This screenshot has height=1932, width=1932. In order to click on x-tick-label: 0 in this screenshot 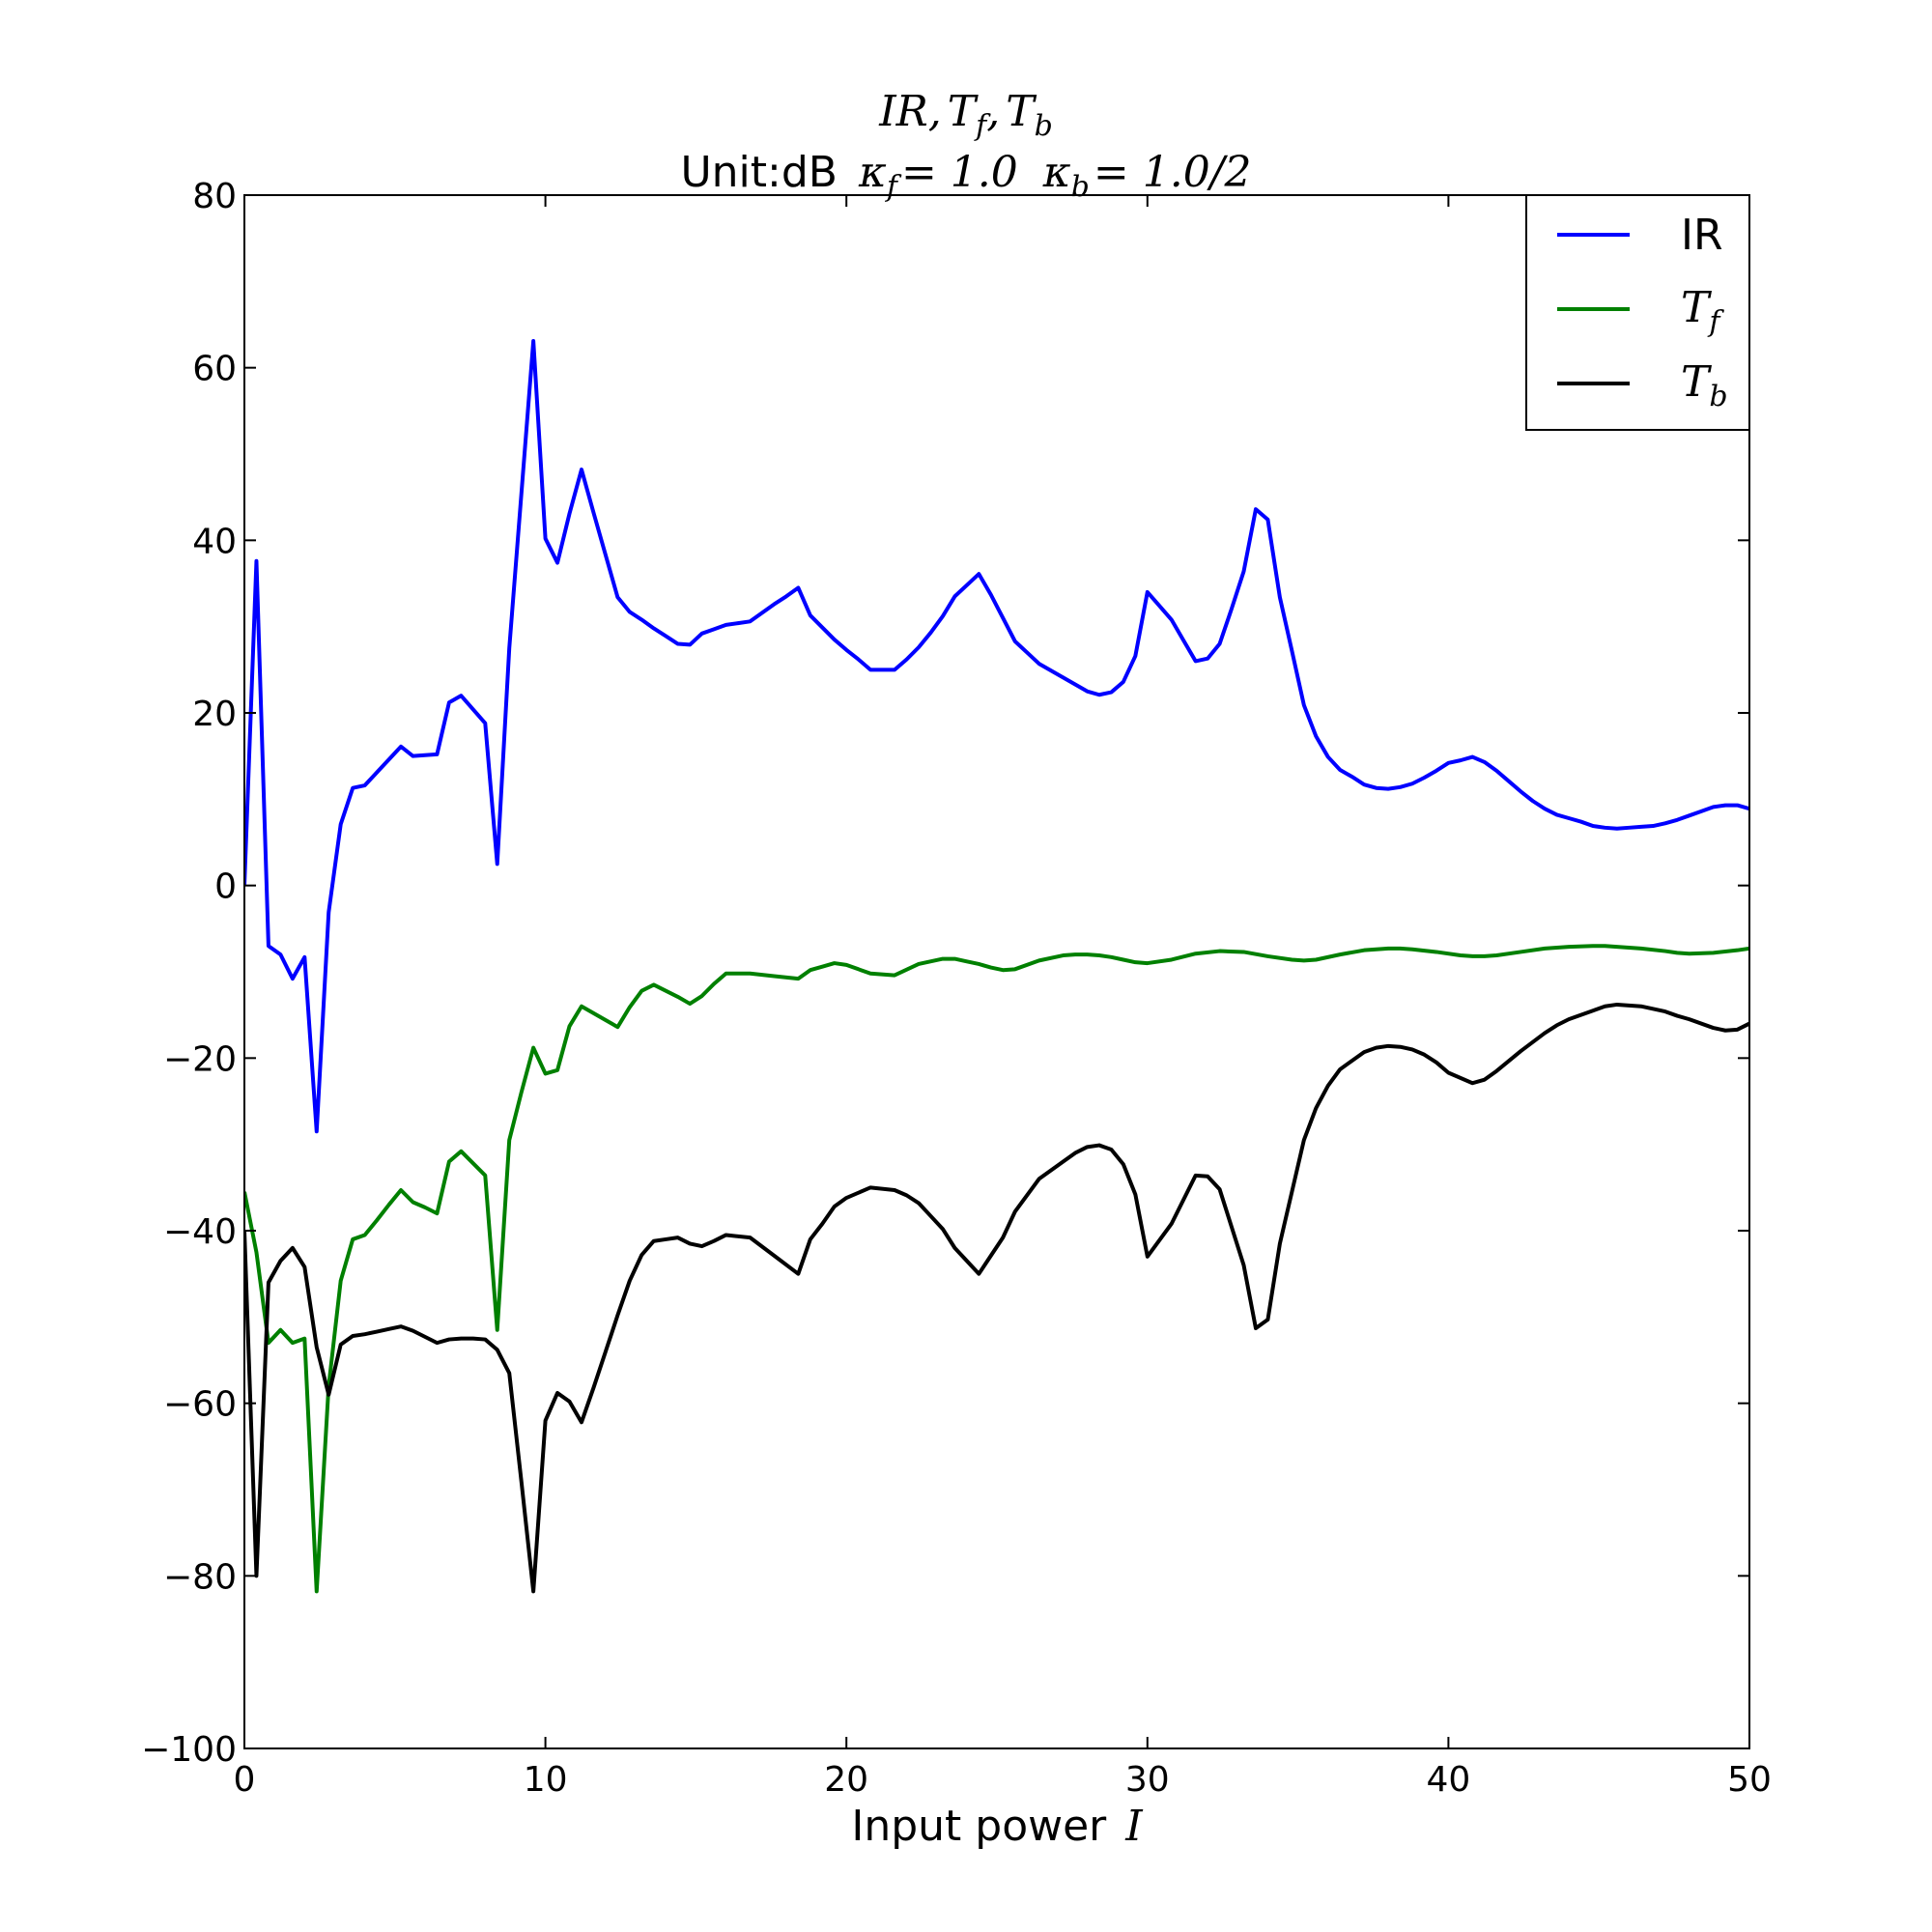, I will do `click(245, 1780)`.